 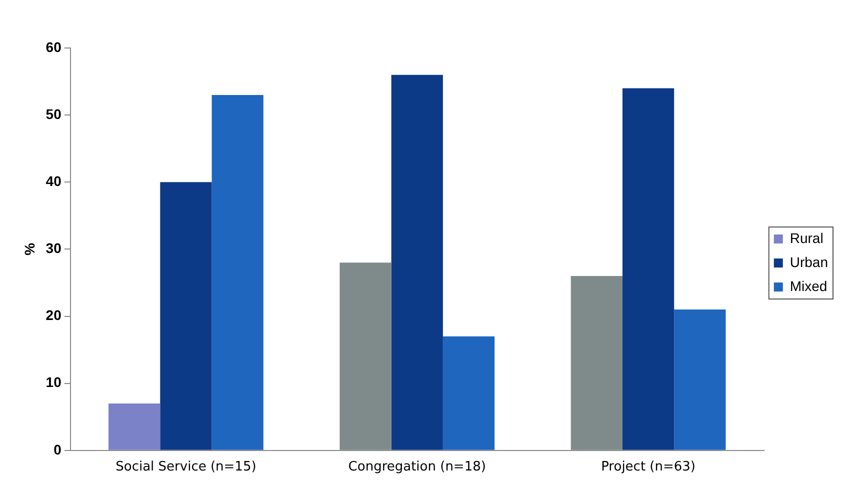 What do you see at coordinates (54, 382) in the screenshot?
I see `y-tick-label: 10` at bounding box center [54, 382].